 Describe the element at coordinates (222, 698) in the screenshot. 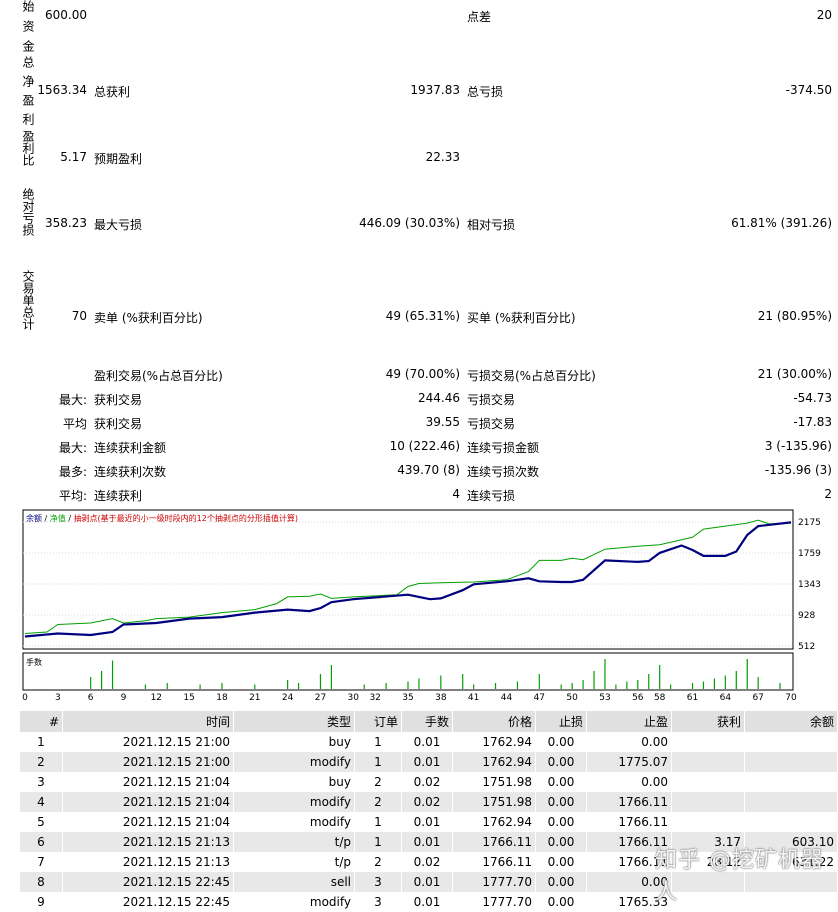

I see `x-tick-label: 18` at that location.